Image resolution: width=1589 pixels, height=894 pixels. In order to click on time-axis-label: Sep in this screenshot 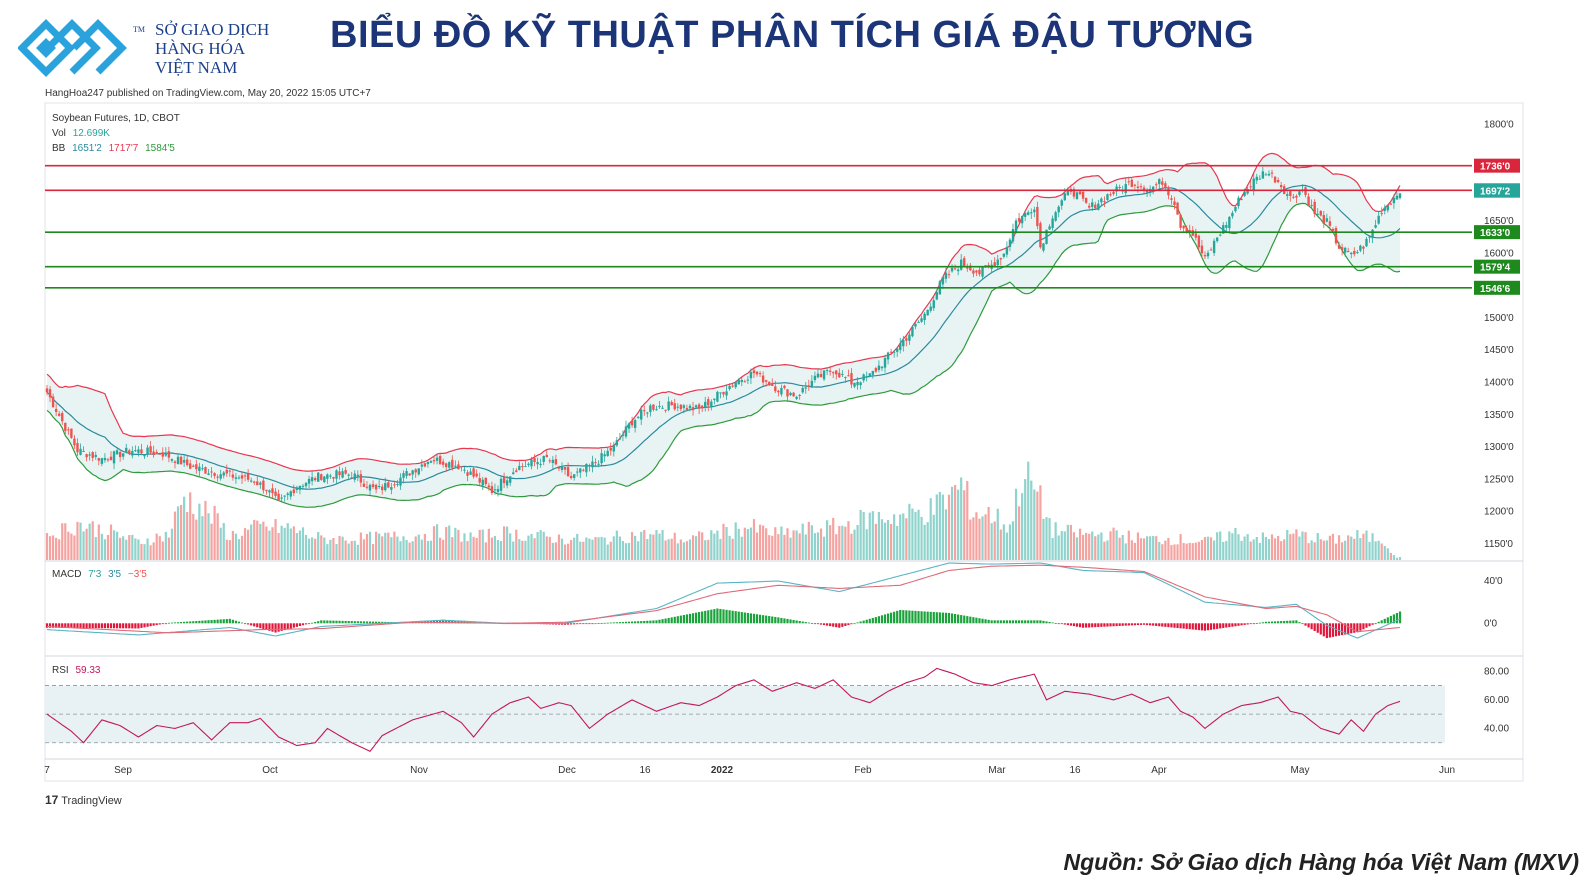, I will do `click(123, 770)`.